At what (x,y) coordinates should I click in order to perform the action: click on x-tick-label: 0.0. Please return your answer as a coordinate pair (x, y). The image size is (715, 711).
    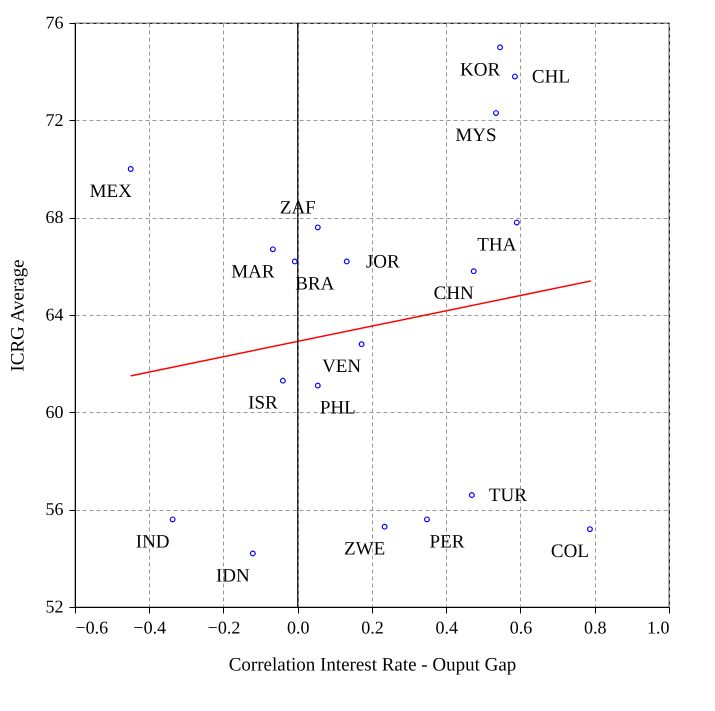
    Looking at the image, I should click on (298, 628).